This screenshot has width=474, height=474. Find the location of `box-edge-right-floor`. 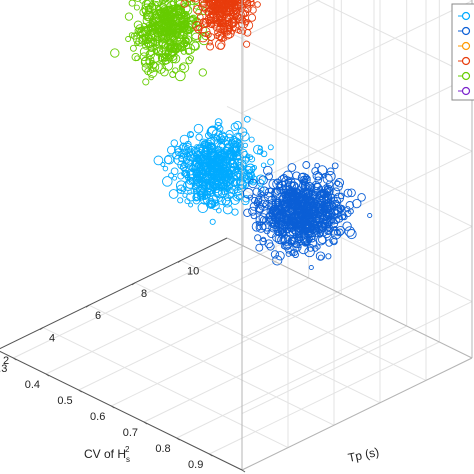

box-edge-right-floor is located at coordinates (349, 298).